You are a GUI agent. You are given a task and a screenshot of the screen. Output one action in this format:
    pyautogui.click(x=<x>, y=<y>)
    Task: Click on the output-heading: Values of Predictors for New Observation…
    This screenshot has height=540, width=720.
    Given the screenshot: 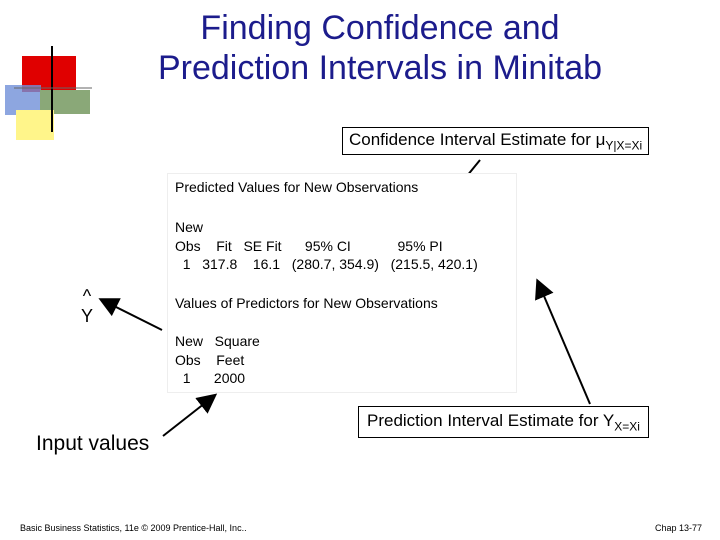 What is the action you would take?
    pyautogui.click(x=306, y=303)
    